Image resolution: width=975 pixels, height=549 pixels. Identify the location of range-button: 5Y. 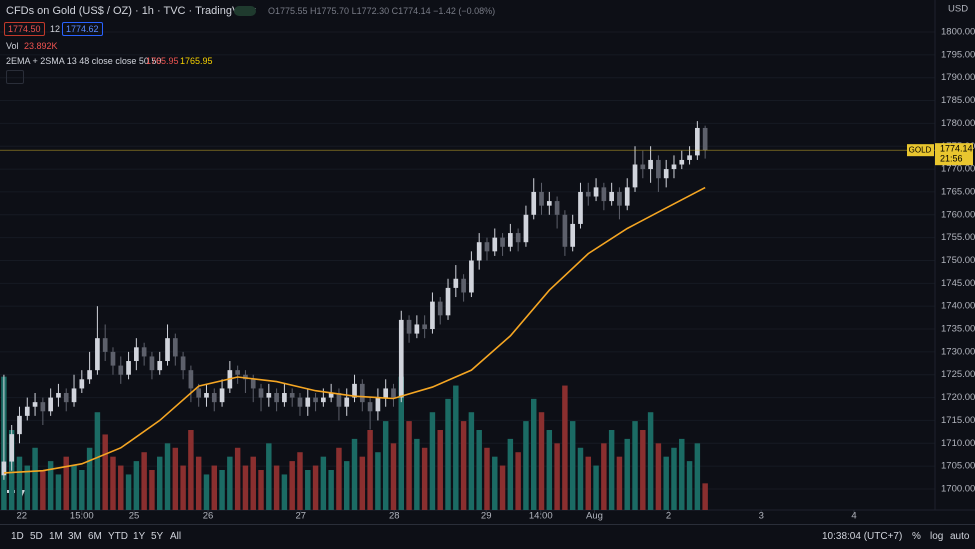
(157, 536).